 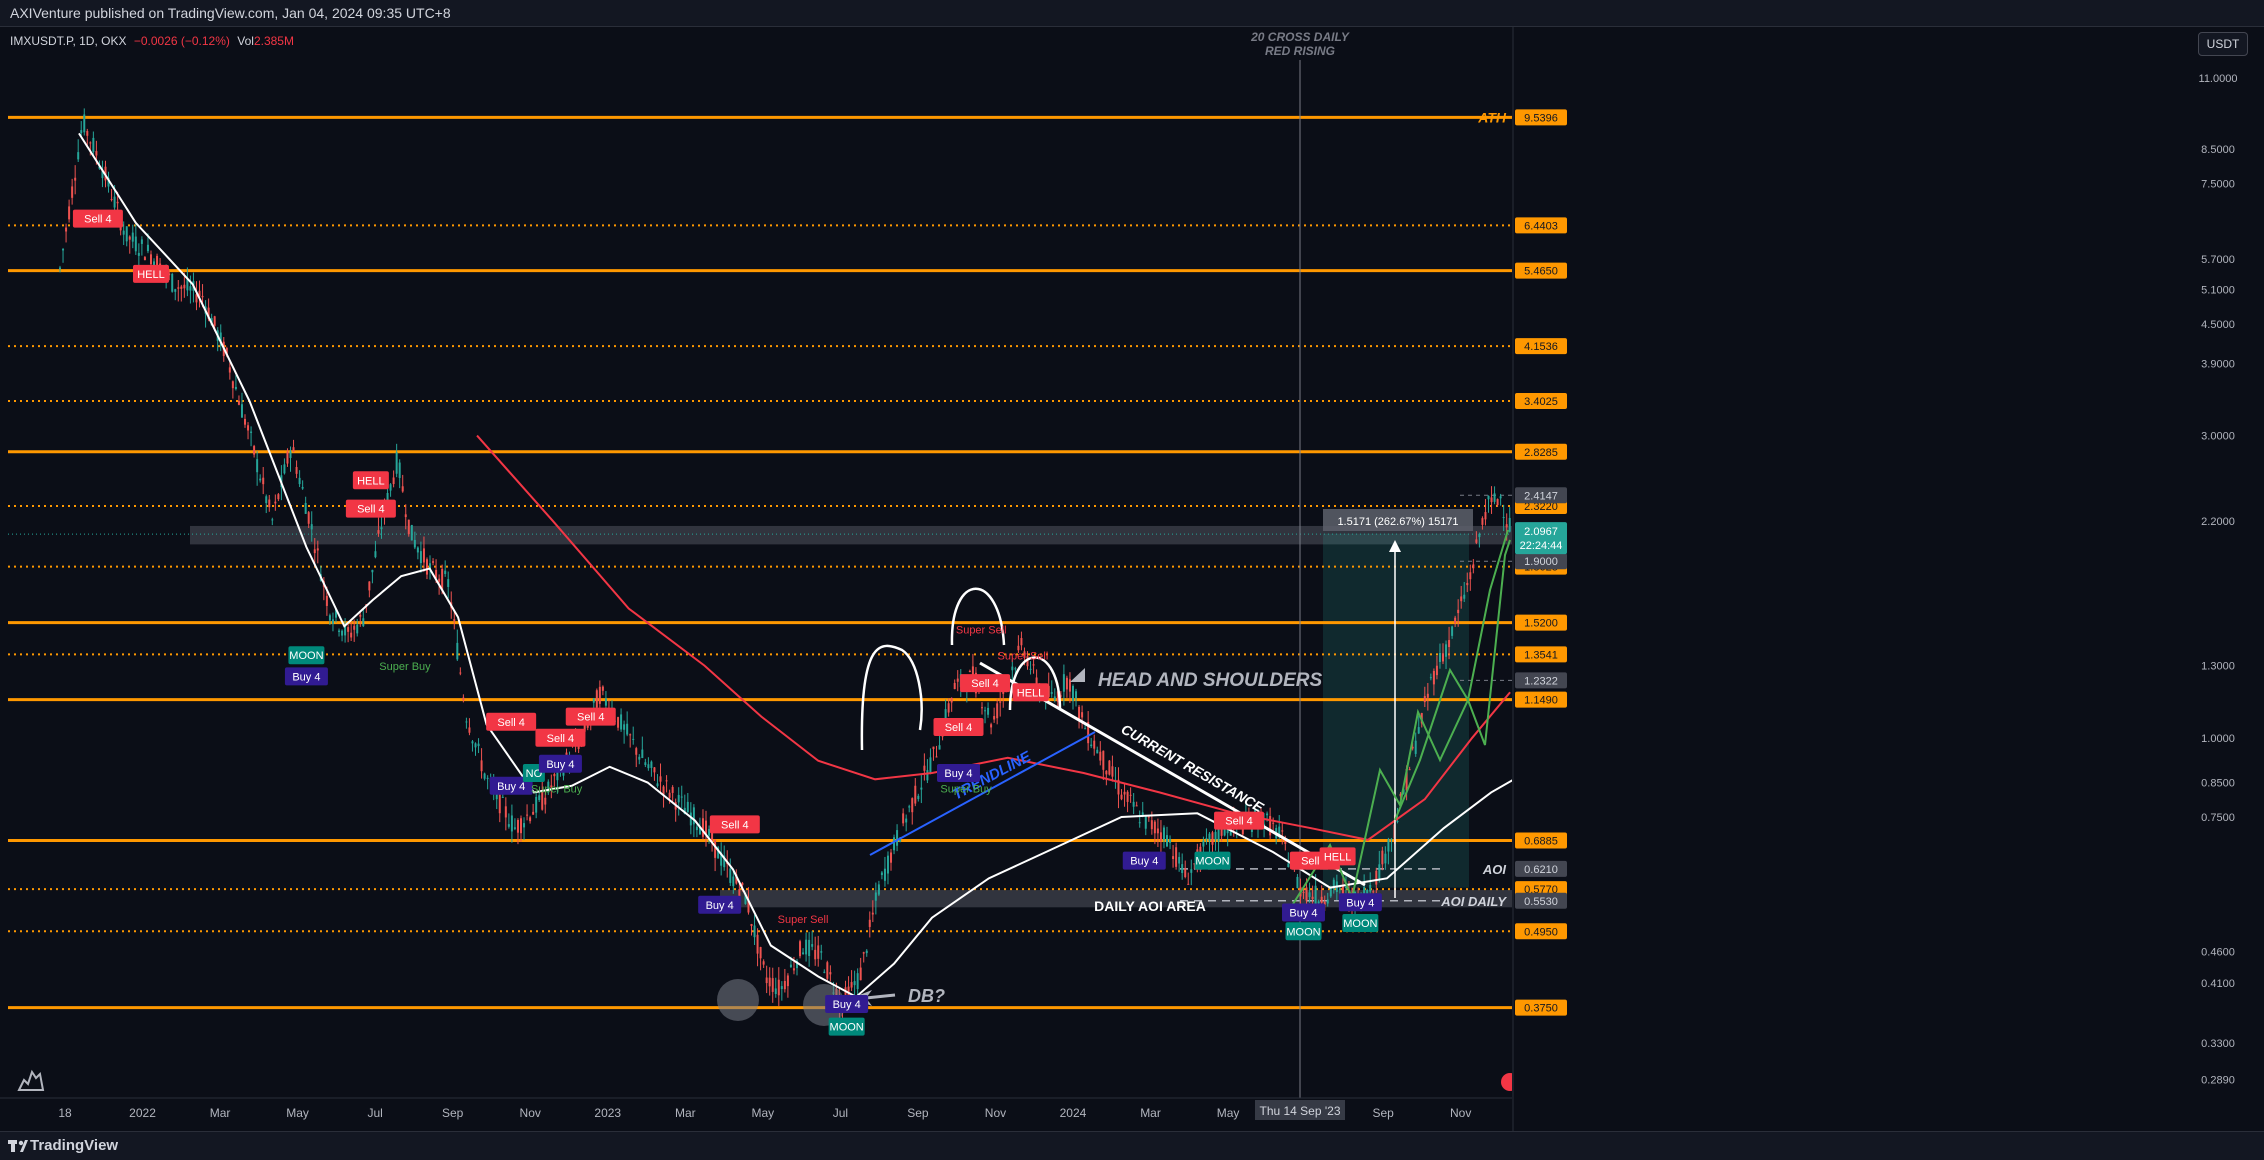 I want to click on time-tick-label: May, so click(x=763, y=1113).